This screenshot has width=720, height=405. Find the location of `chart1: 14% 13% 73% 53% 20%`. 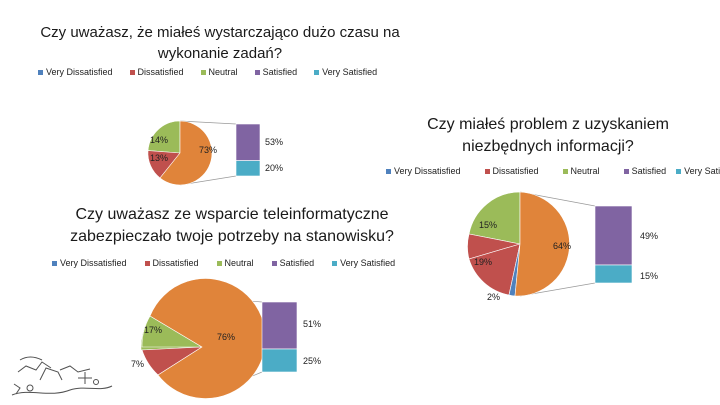

chart1: 14% 13% 73% 53% 20% is located at coordinates (215, 153).